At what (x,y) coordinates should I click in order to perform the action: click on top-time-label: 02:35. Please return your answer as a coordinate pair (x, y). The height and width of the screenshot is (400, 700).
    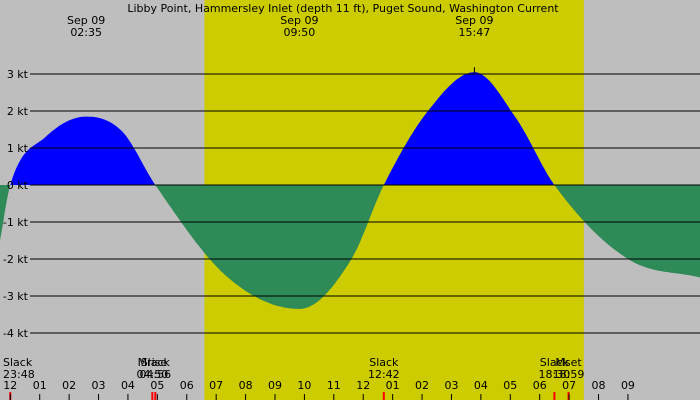
    Looking at the image, I should click on (86, 32).